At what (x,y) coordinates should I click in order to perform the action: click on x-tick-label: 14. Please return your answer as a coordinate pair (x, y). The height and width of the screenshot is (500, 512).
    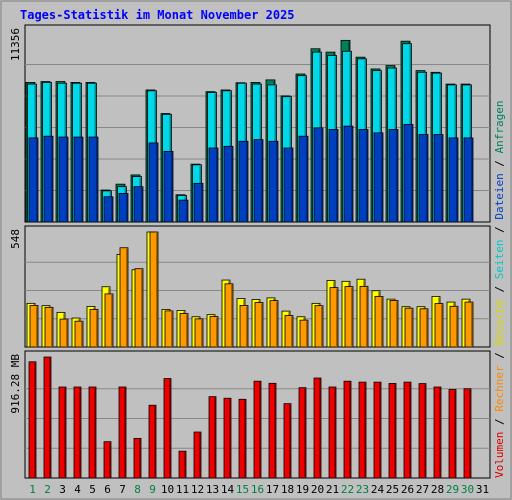
    Looking at the image, I should click on (228, 489).